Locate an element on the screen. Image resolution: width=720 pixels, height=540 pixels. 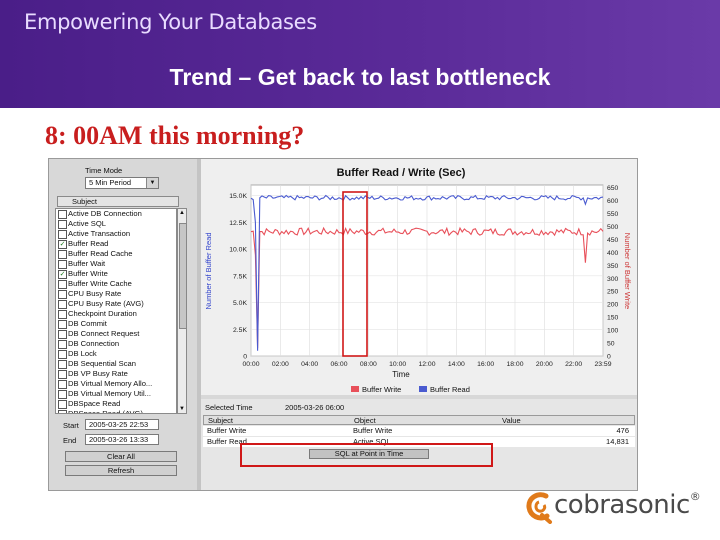
x-tick-label: 08:00 is located at coordinates (368, 364).